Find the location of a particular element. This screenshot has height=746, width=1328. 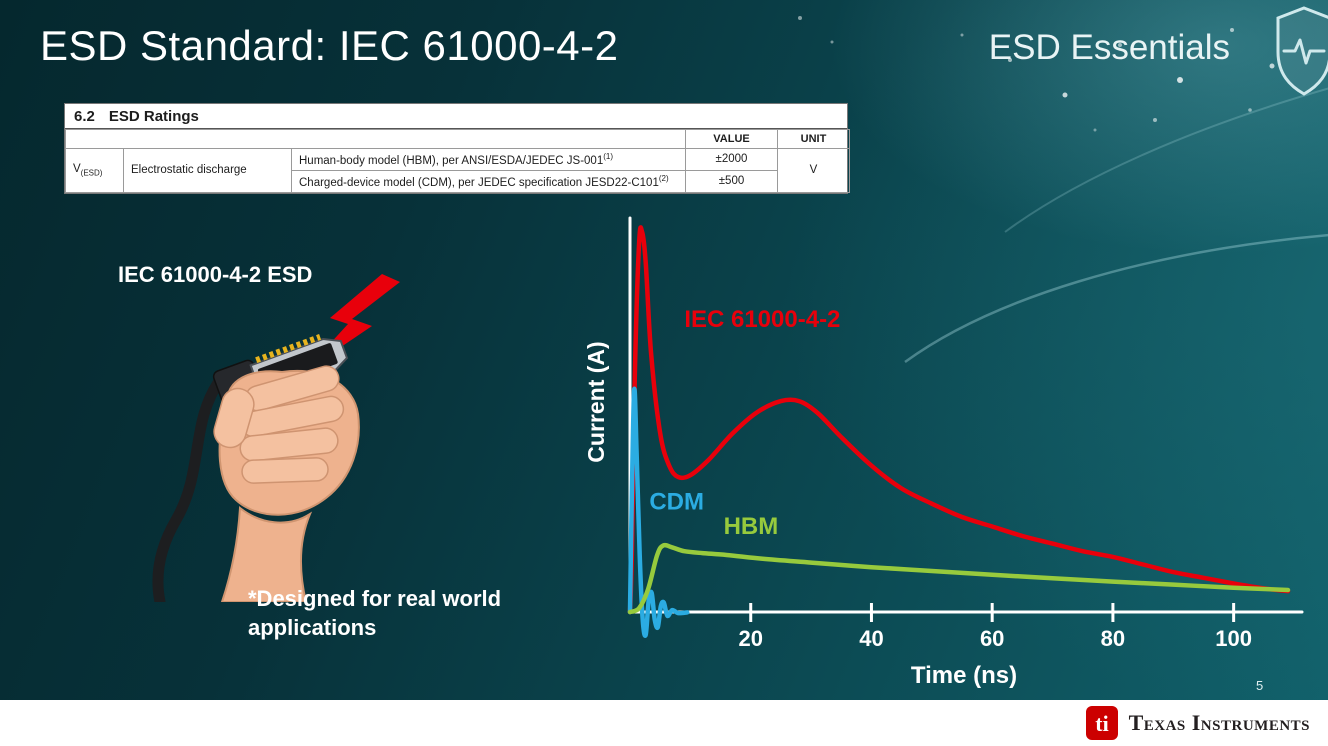

x-tick-label: 80 is located at coordinates (1113, 638).